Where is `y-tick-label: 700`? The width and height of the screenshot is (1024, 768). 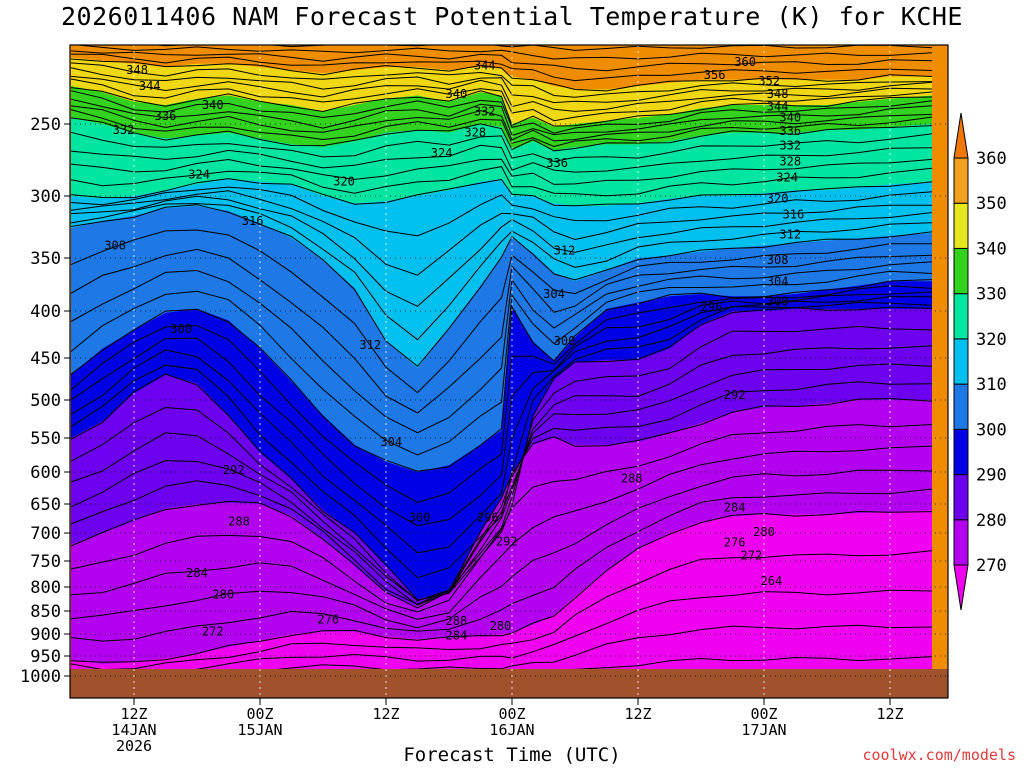 y-tick-label: 700 is located at coordinates (45, 534).